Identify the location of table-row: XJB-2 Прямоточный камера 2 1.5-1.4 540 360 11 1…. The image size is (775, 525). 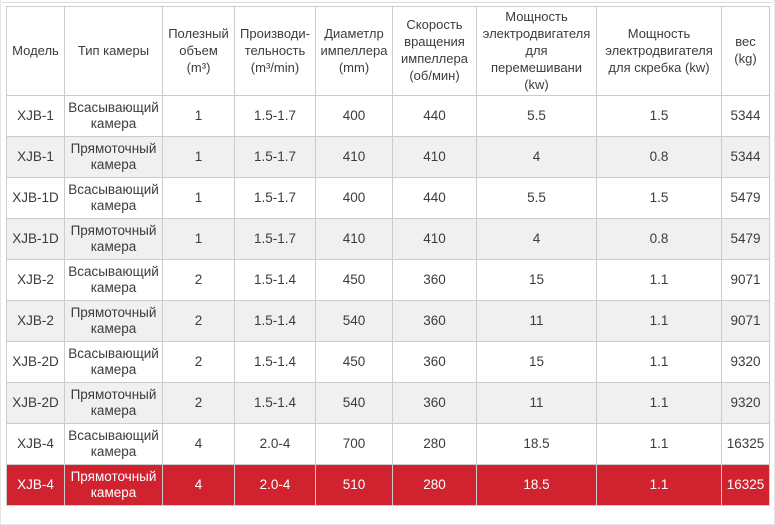
(388, 321).